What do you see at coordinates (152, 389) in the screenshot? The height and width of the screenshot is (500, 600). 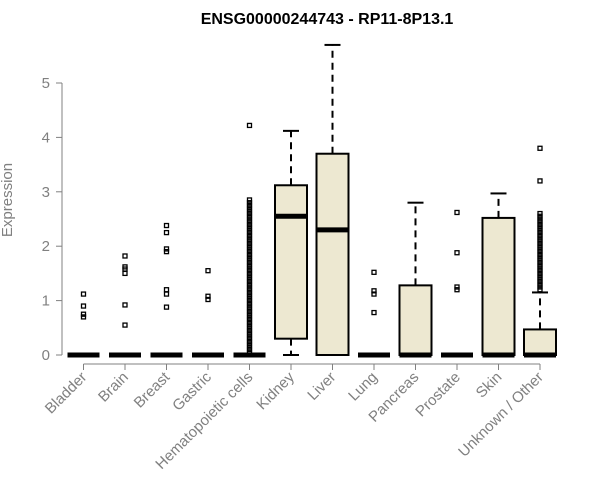 I see `x-tick-label: Breast` at bounding box center [152, 389].